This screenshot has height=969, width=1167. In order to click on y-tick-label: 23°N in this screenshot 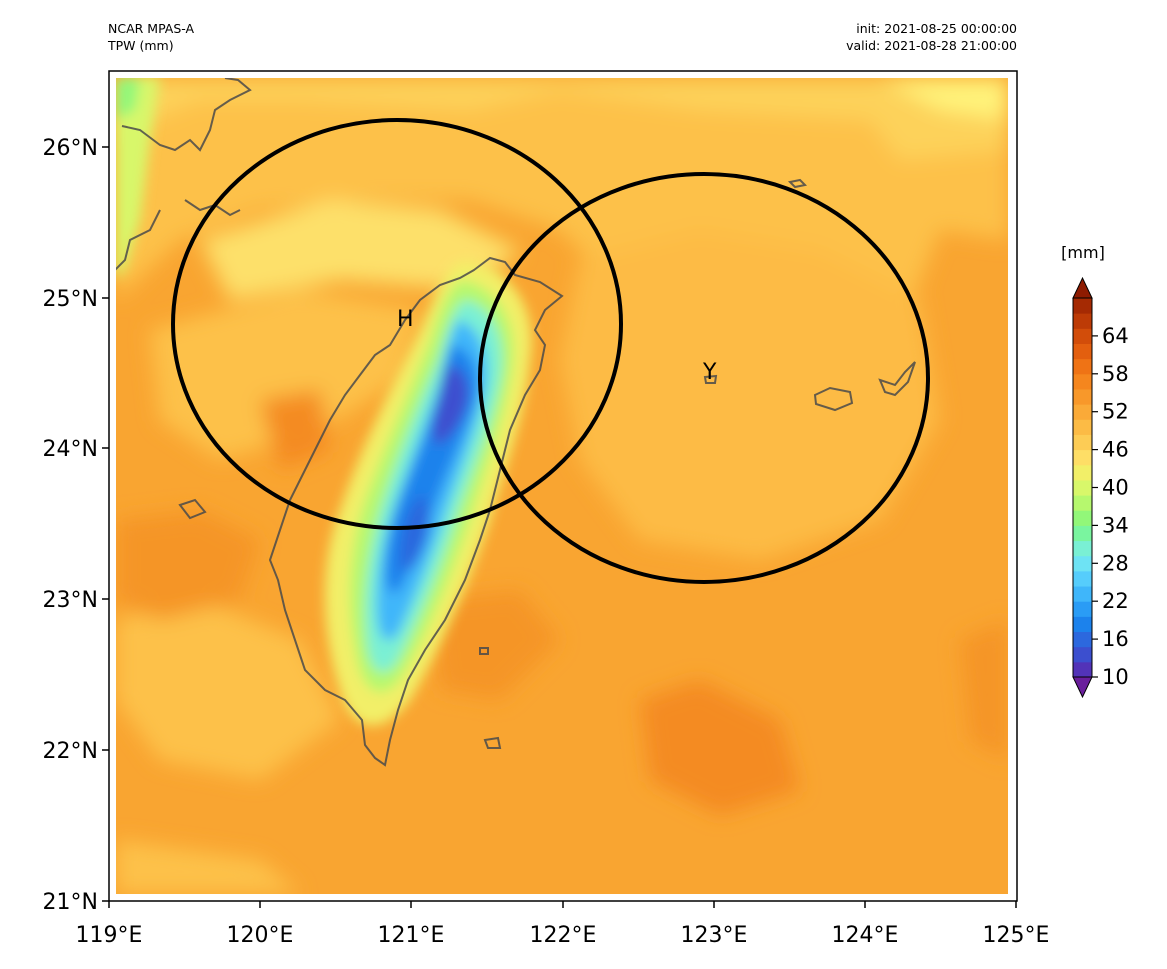, I will do `click(70, 600)`.